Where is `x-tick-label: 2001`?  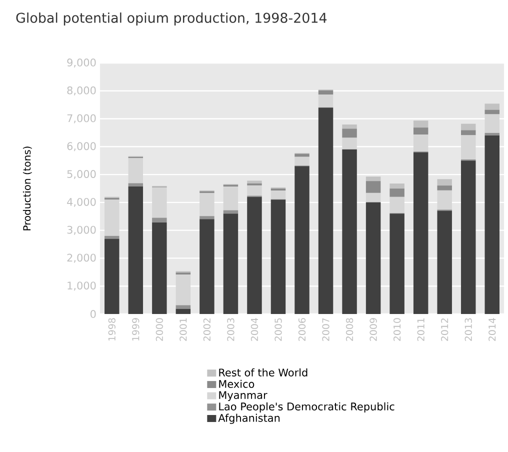 x-tick-label: 2001 is located at coordinates (183, 329).